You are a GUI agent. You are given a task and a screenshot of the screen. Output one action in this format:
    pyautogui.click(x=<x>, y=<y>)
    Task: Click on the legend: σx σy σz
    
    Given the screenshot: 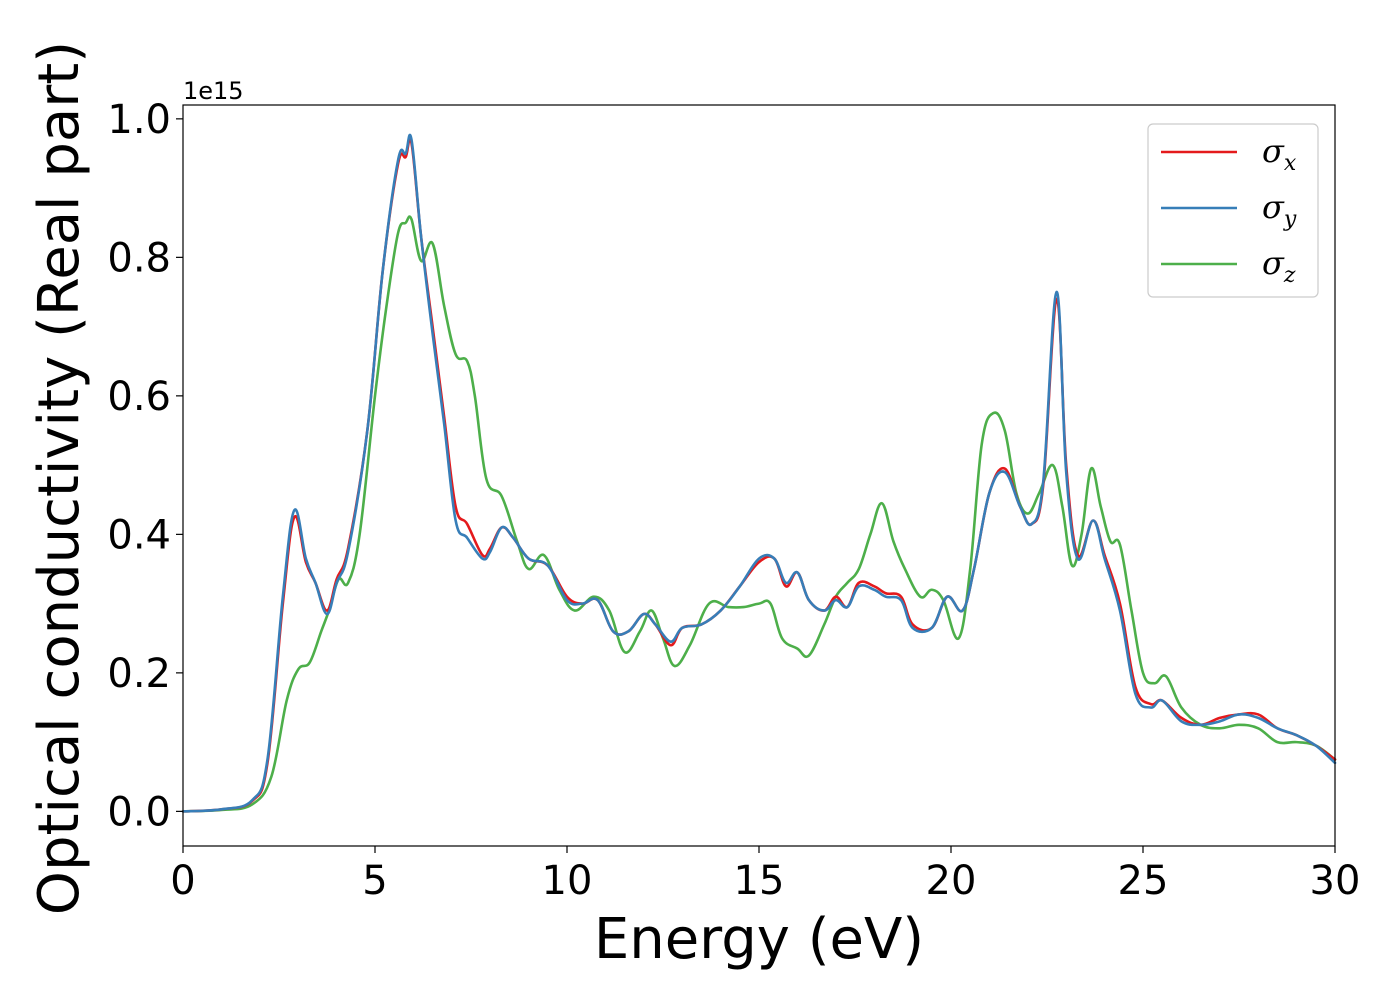 What is the action you would take?
    pyautogui.click(x=1233, y=210)
    